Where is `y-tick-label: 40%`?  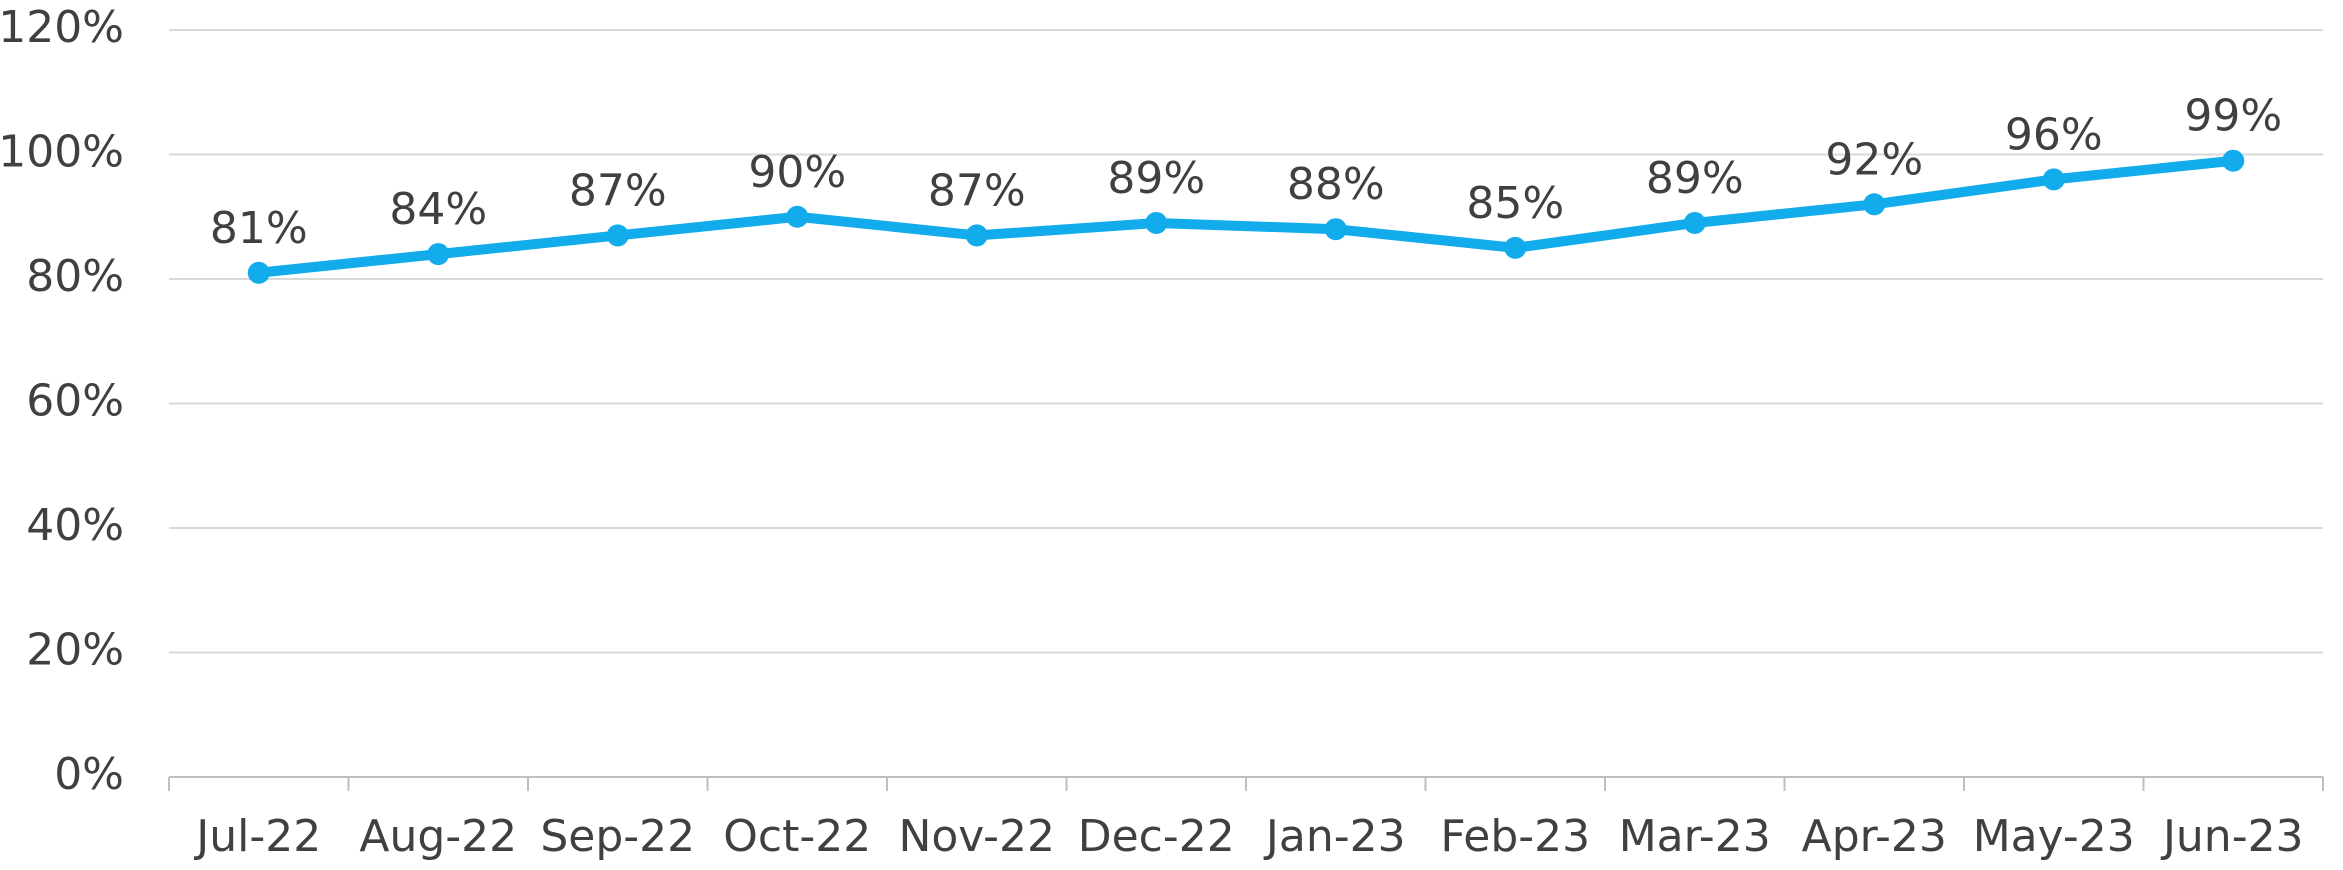
y-tick-label: 40% is located at coordinates (75, 525).